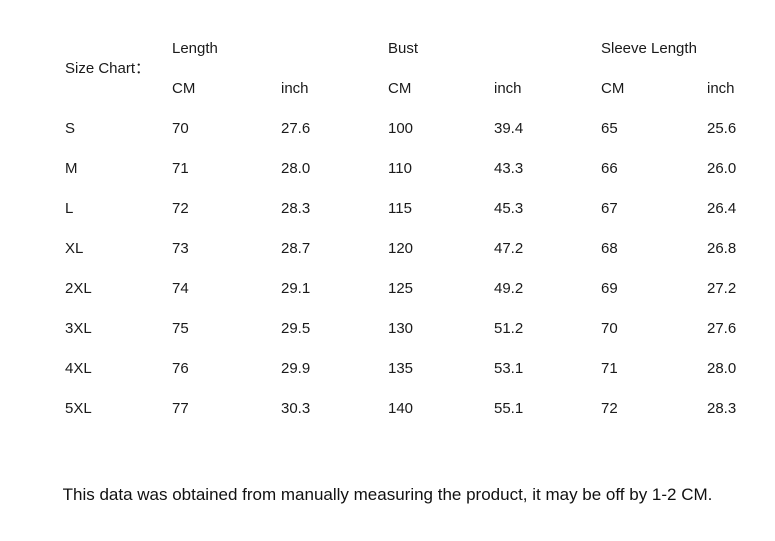 This screenshot has width=775, height=541. Describe the element at coordinates (71, 168) in the screenshot. I see `size-label: M` at that location.